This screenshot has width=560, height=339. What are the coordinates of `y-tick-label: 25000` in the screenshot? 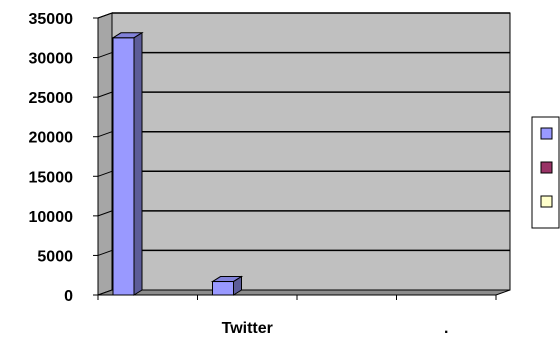 It's located at (51, 98).